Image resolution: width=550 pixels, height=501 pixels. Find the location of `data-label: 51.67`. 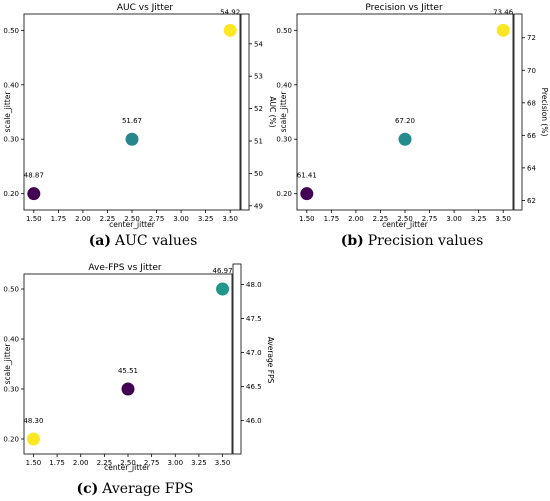

data-label: 51.67 is located at coordinates (132, 121).